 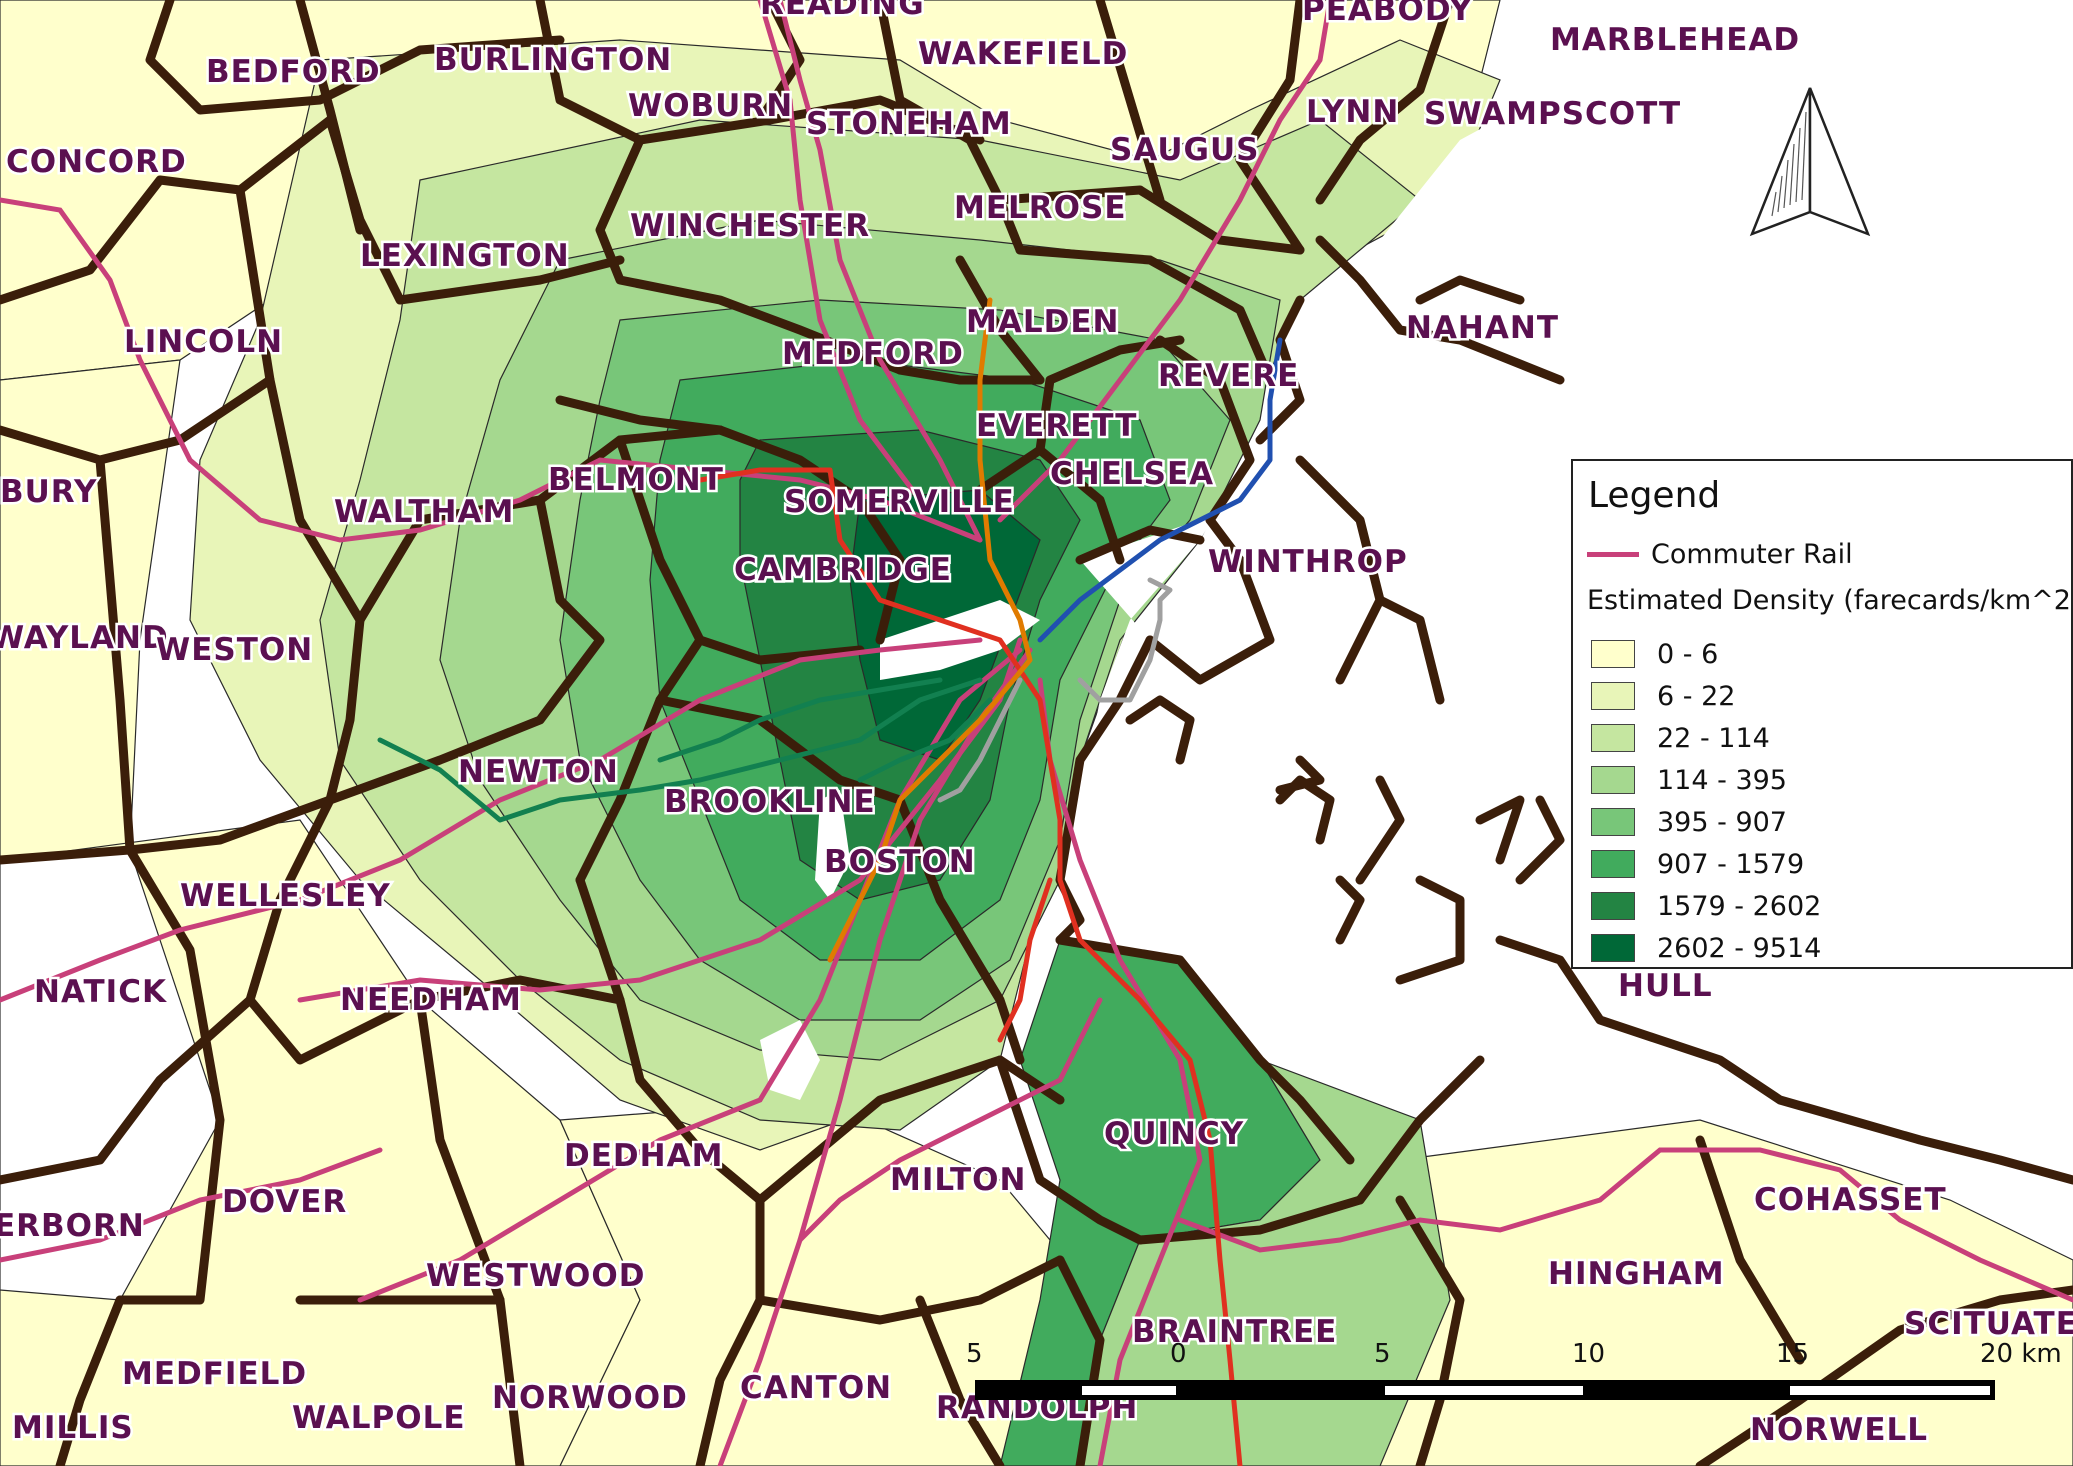 I want to click on town-label: BRAINTREE, so click(x=1234, y=1332).